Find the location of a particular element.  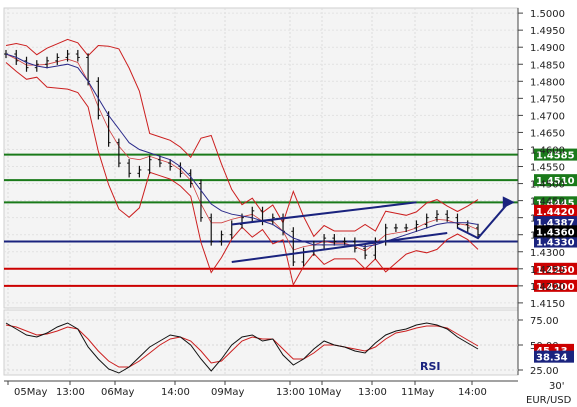

price-marker-label: 1.4420 is located at coordinates (555, 212).